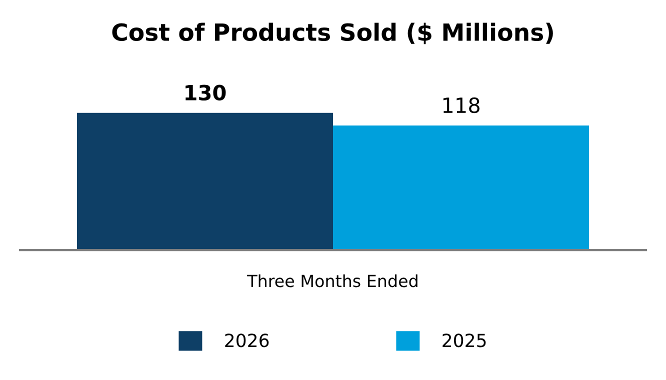 The height and width of the screenshot is (380, 666). What do you see at coordinates (206, 92) in the screenshot?
I see `data-label: 130` at bounding box center [206, 92].